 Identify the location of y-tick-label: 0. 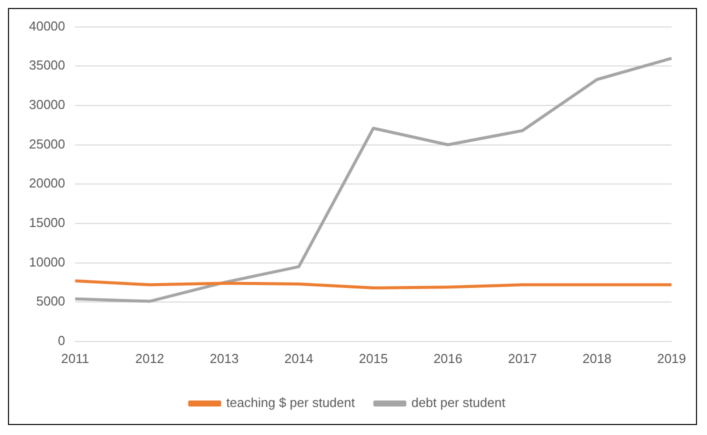
(62, 340).